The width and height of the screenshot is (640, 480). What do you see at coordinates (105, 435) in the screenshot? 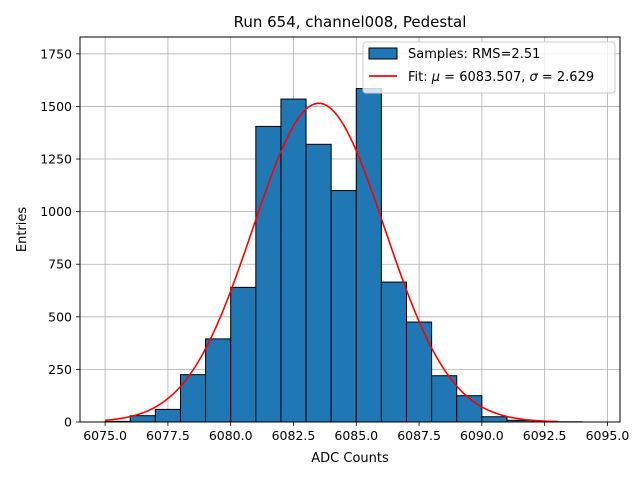
I see `x-tick-label: 6075.0` at bounding box center [105, 435].